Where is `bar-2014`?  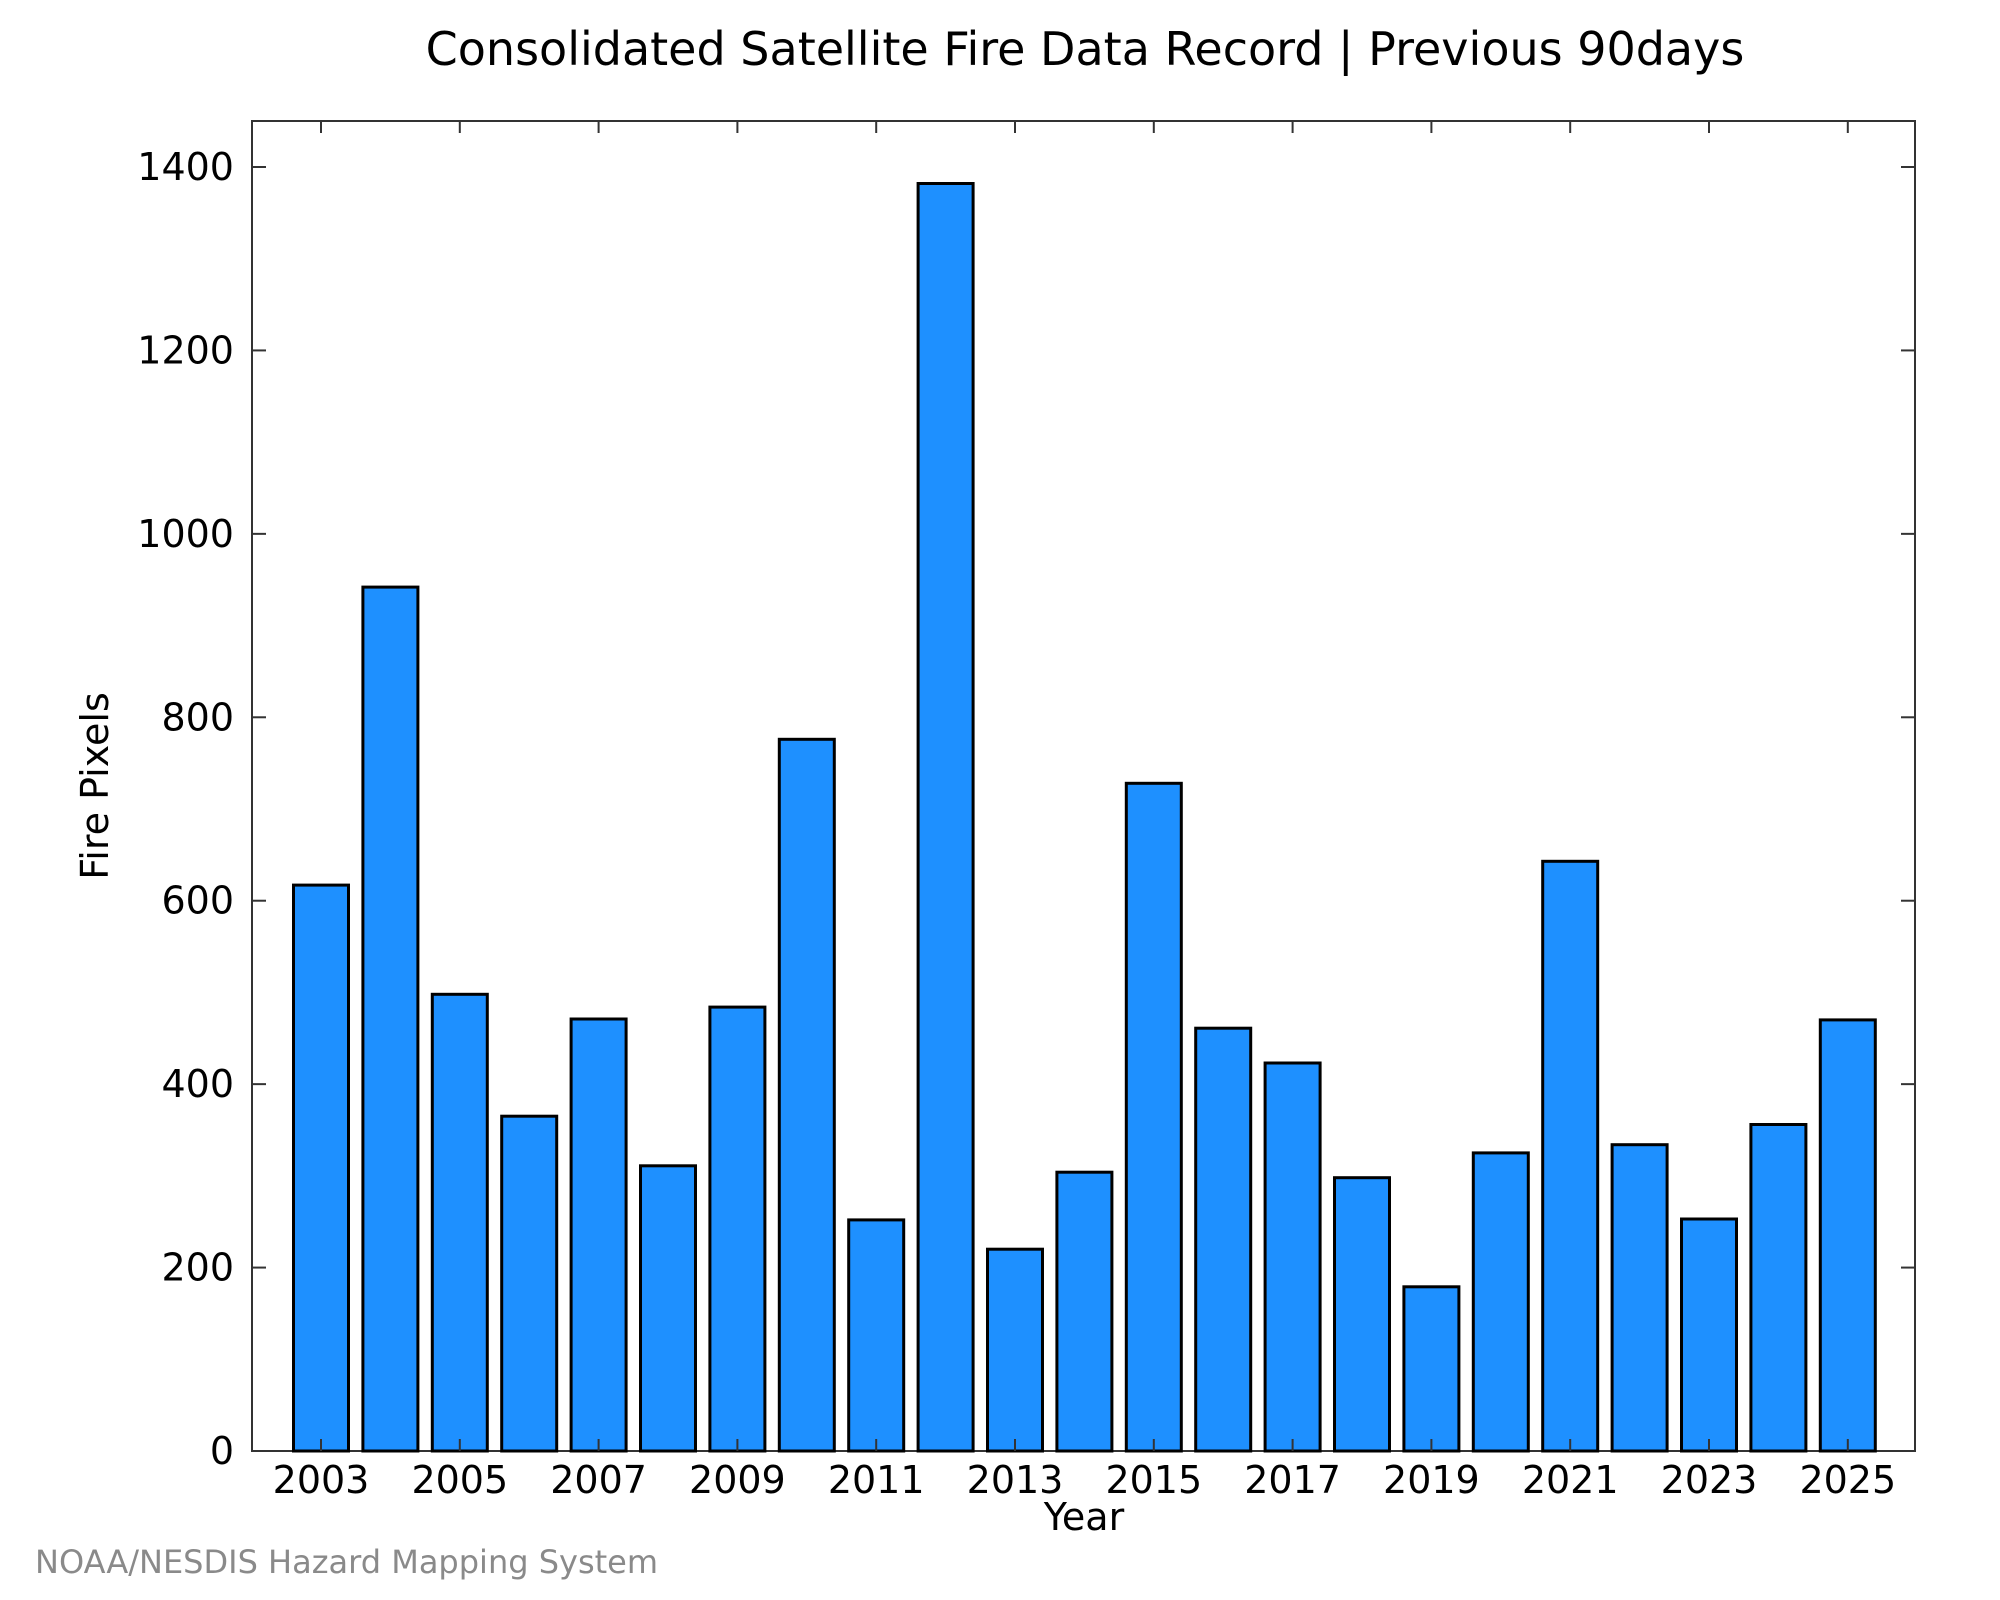 bar-2014 is located at coordinates (1084, 1311).